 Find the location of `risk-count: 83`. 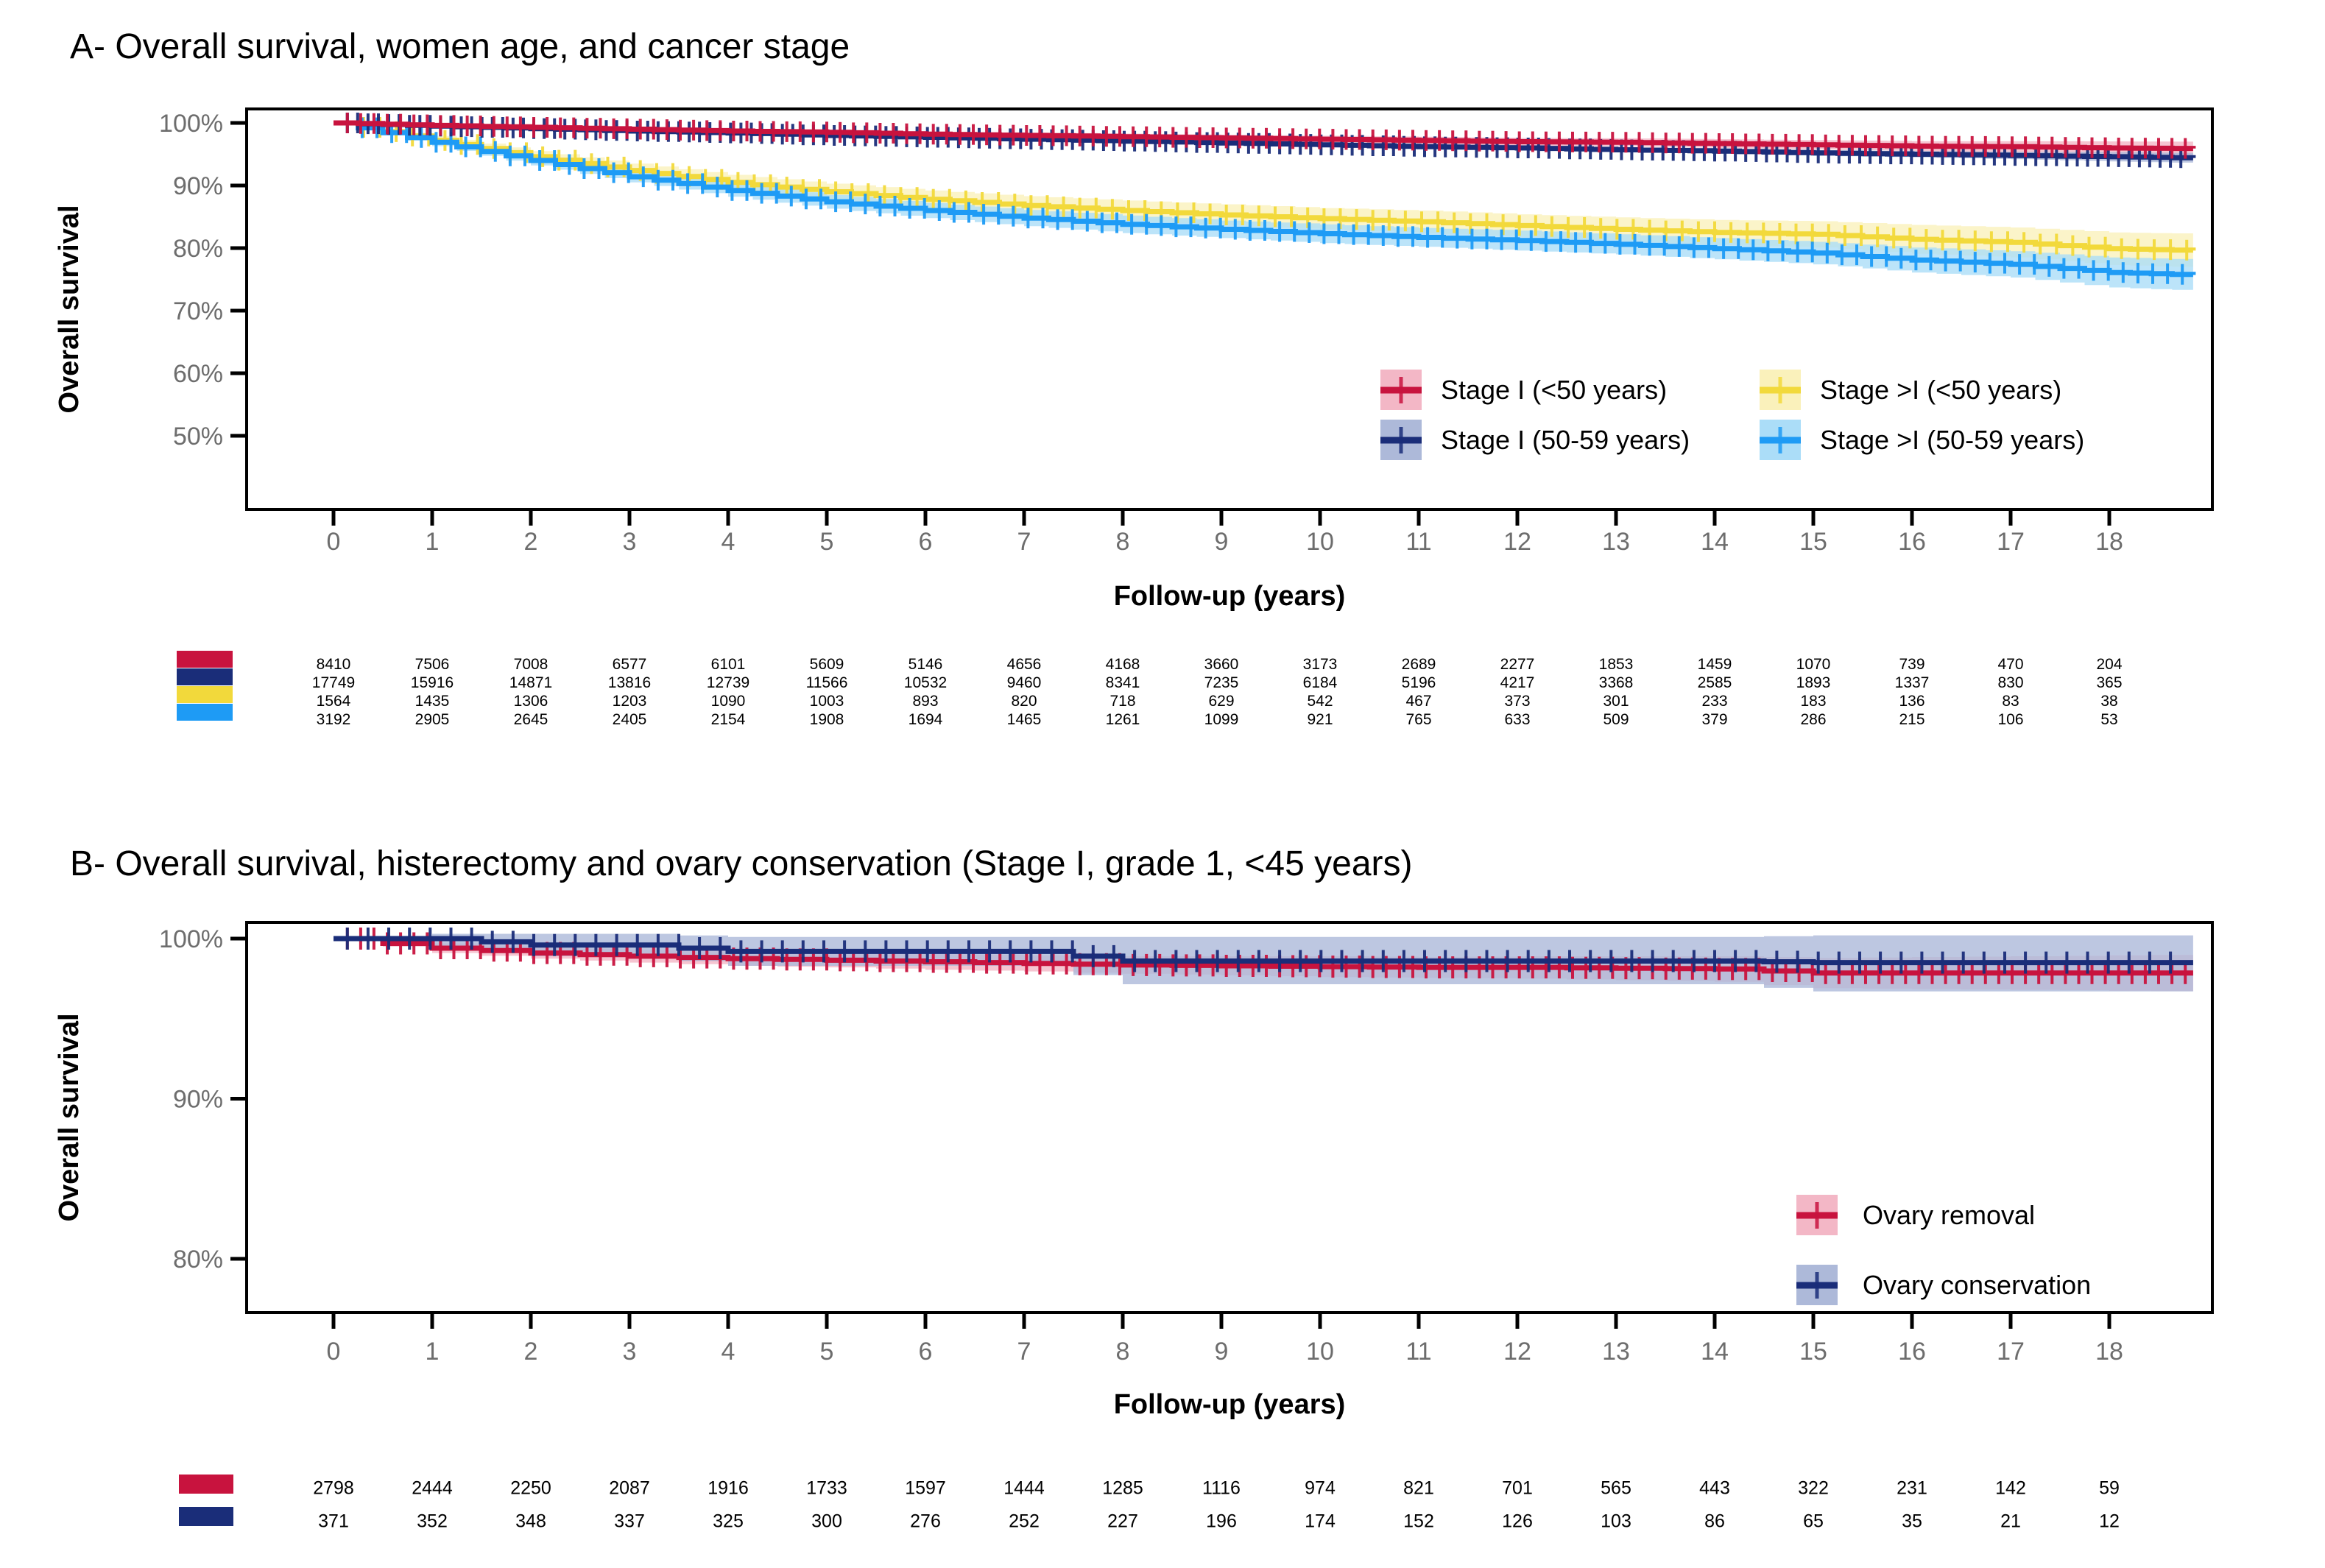

risk-count: 83 is located at coordinates (2010, 702).